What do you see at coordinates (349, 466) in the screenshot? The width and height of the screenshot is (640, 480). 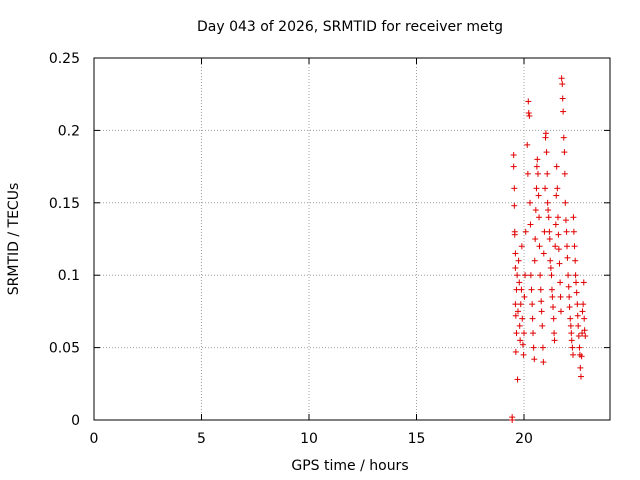 I see `x-axis-title: GPS time / hours` at bounding box center [349, 466].